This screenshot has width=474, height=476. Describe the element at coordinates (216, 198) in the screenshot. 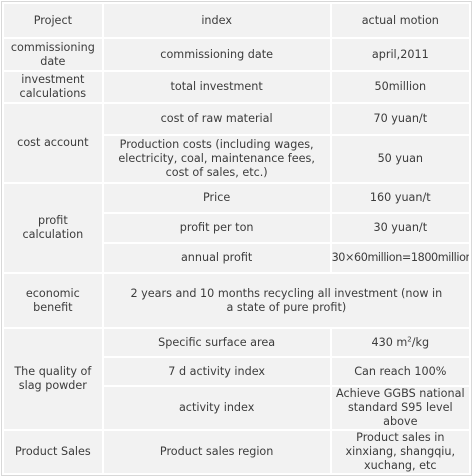

I see `index-price: Price` at that location.